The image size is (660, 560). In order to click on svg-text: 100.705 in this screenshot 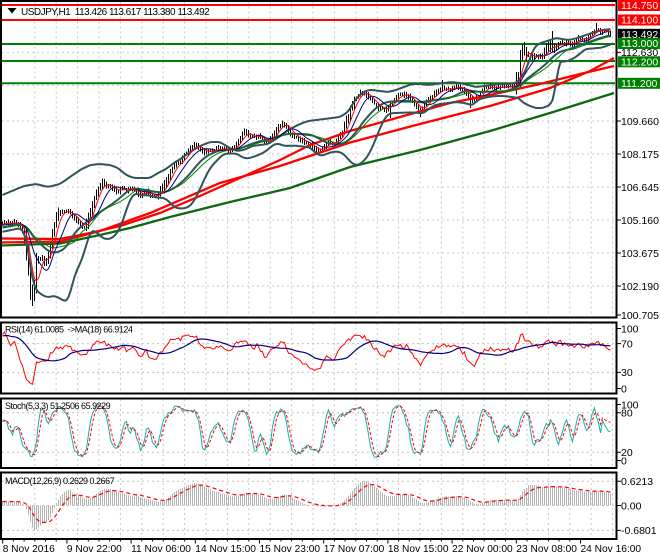, I will do `click(640, 316)`.